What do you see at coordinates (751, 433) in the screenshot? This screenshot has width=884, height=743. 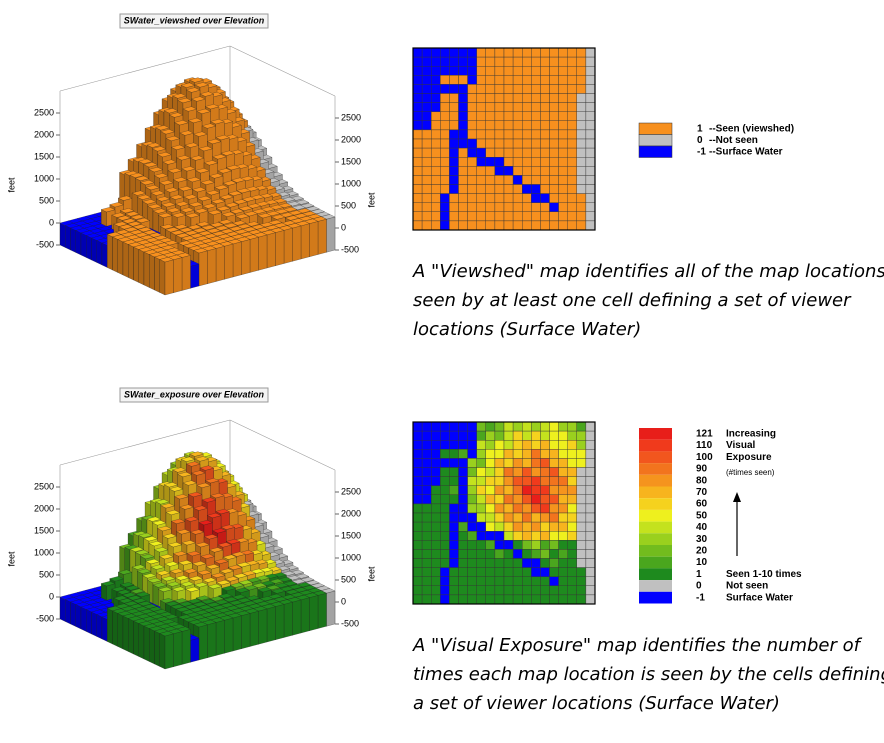 I see `legend-label: Increasing` at bounding box center [751, 433].